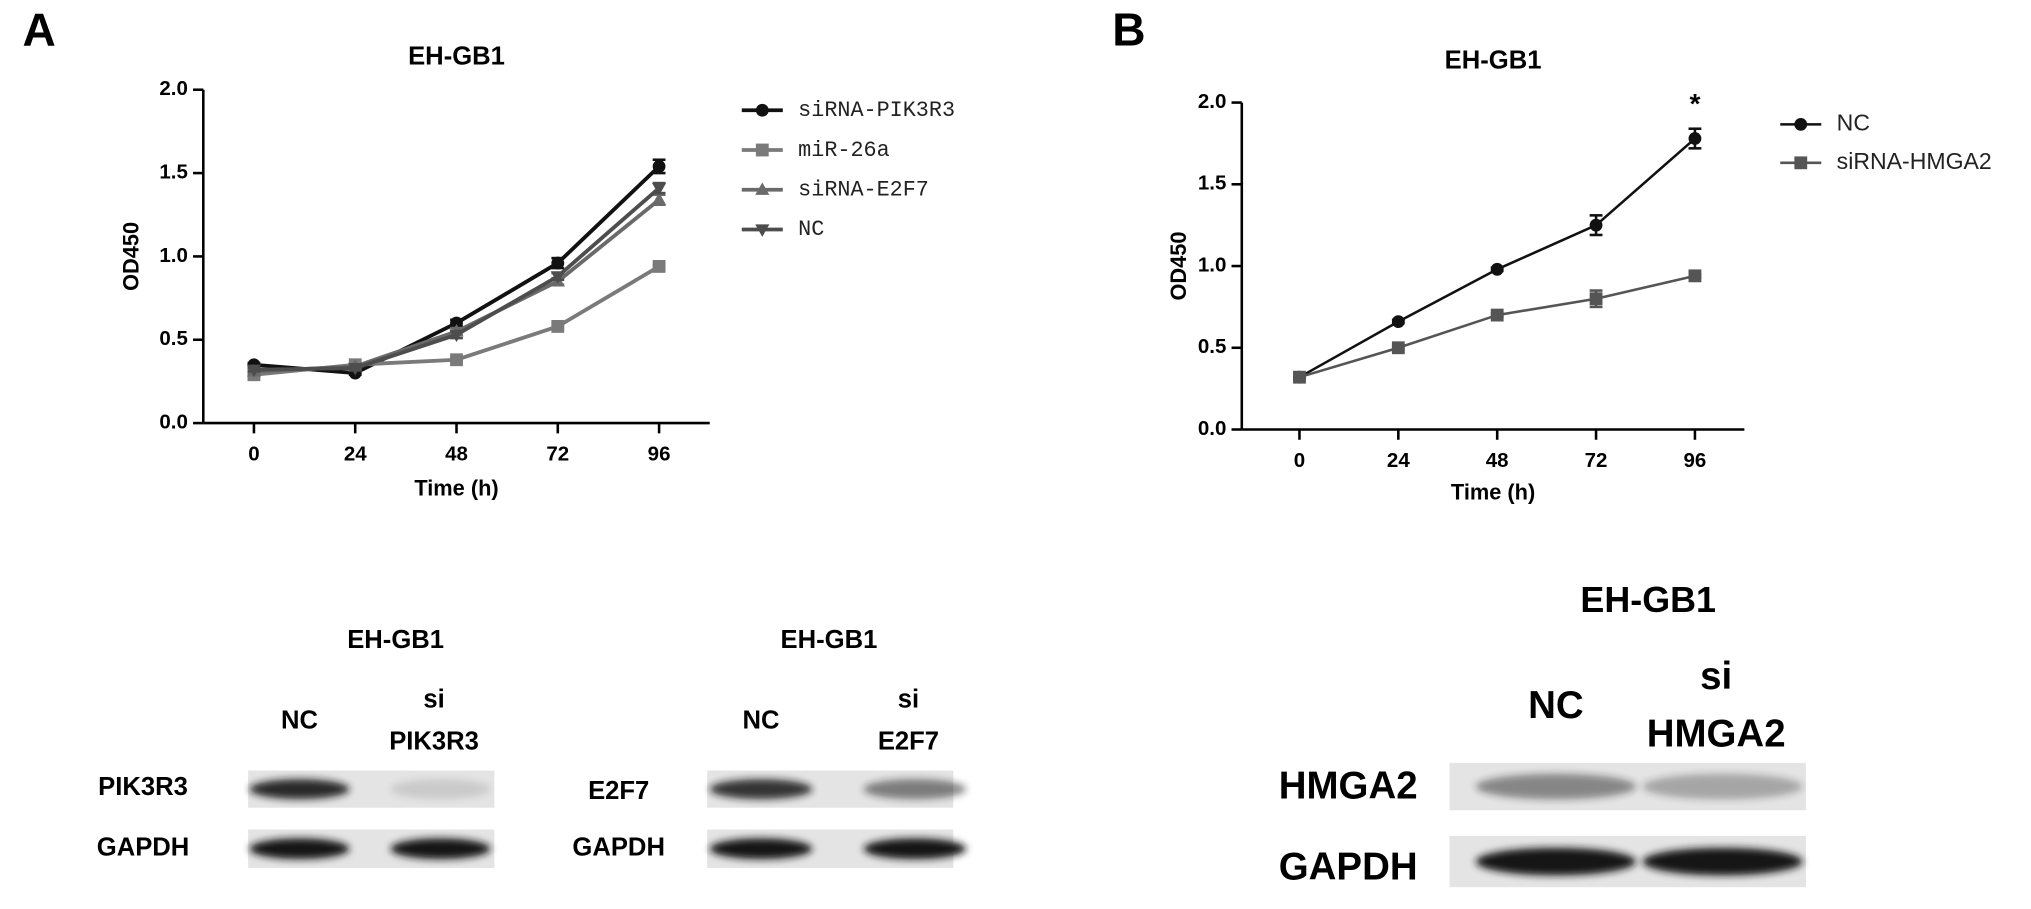 The width and height of the screenshot is (2031, 909). What do you see at coordinates (618, 791) in the screenshot?
I see `row-label: E2F7` at bounding box center [618, 791].